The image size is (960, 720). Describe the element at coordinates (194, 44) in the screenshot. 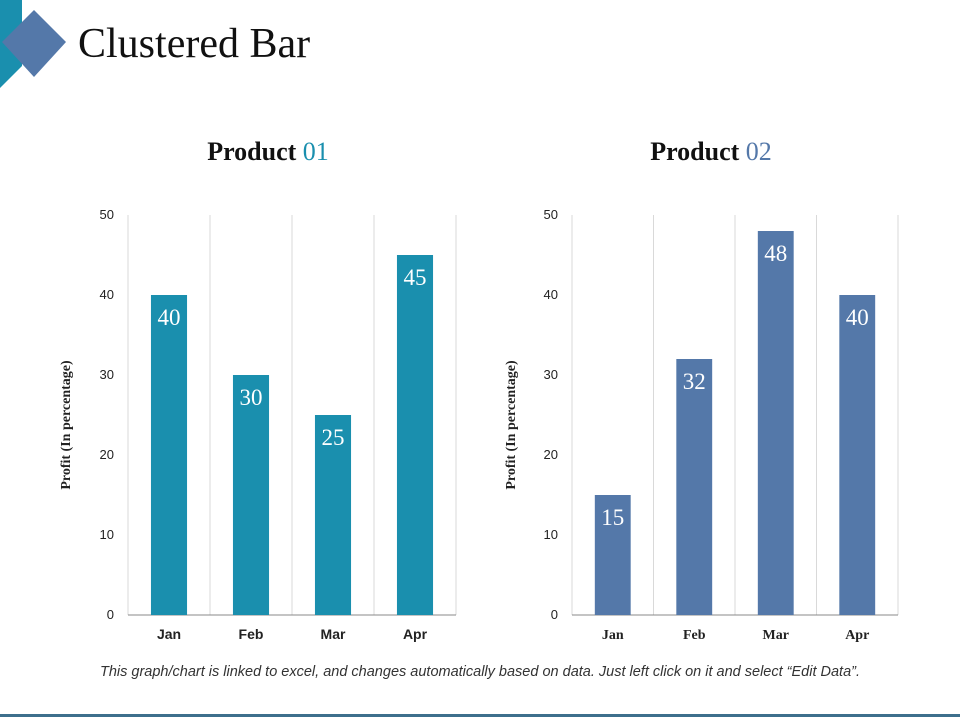

I see `page-title: Clustered Bar` at that location.